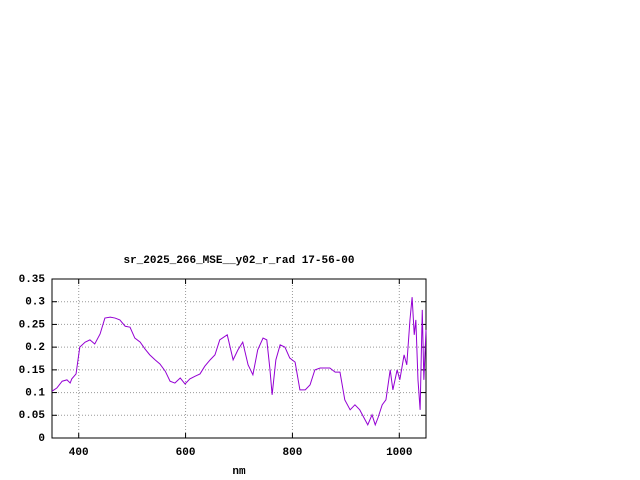  What do you see at coordinates (293, 453) in the screenshot?
I see `x-tick-label: 800` at bounding box center [293, 453].